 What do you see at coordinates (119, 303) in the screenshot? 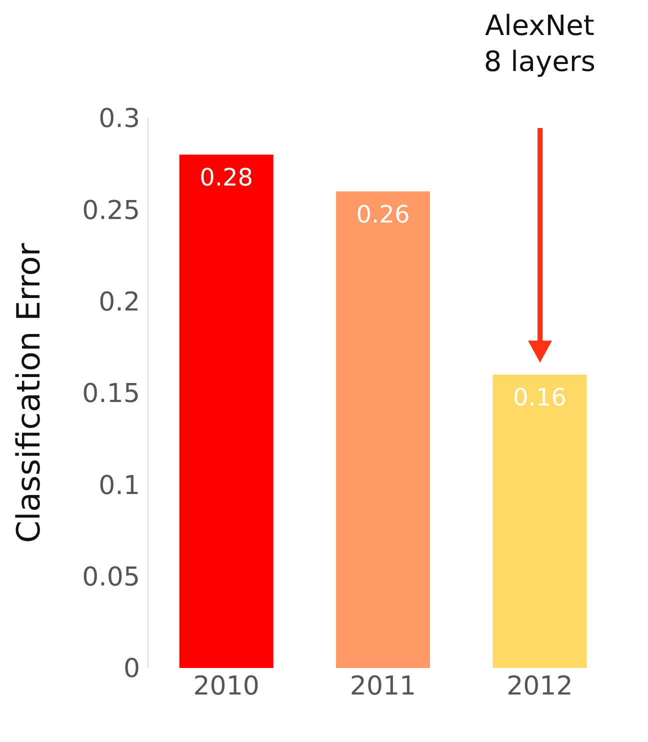
I see `y-tick-label: 0.2` at bounding box center [119, 303].